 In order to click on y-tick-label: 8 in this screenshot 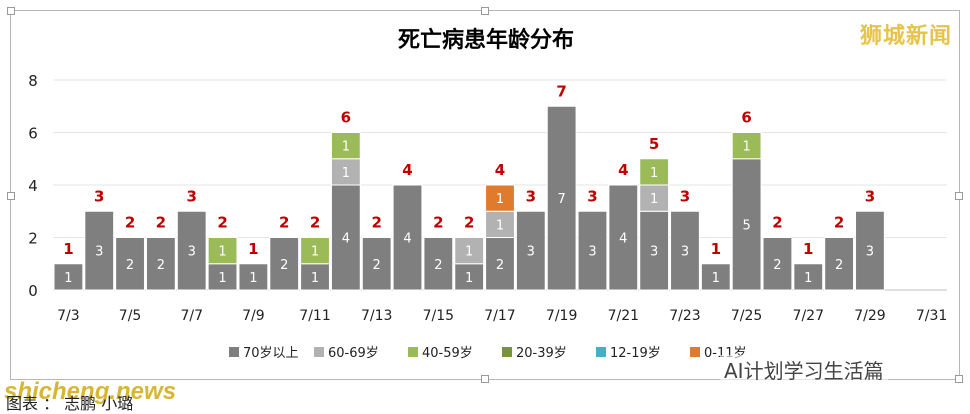, I will do `click(33, 81)`.